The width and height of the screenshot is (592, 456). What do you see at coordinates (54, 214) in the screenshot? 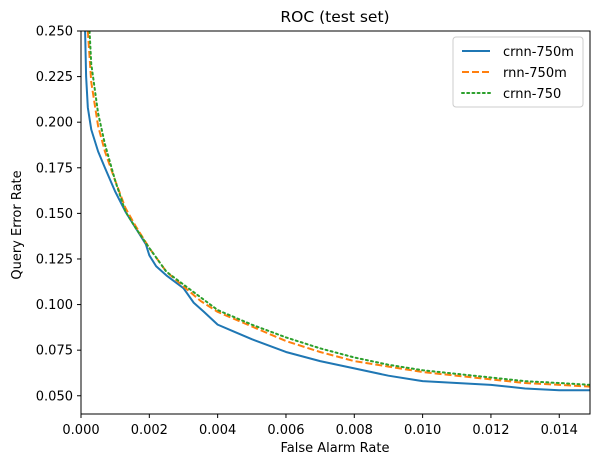
I see `y-tick-label: 0.150` at bounding box center [54, 214].